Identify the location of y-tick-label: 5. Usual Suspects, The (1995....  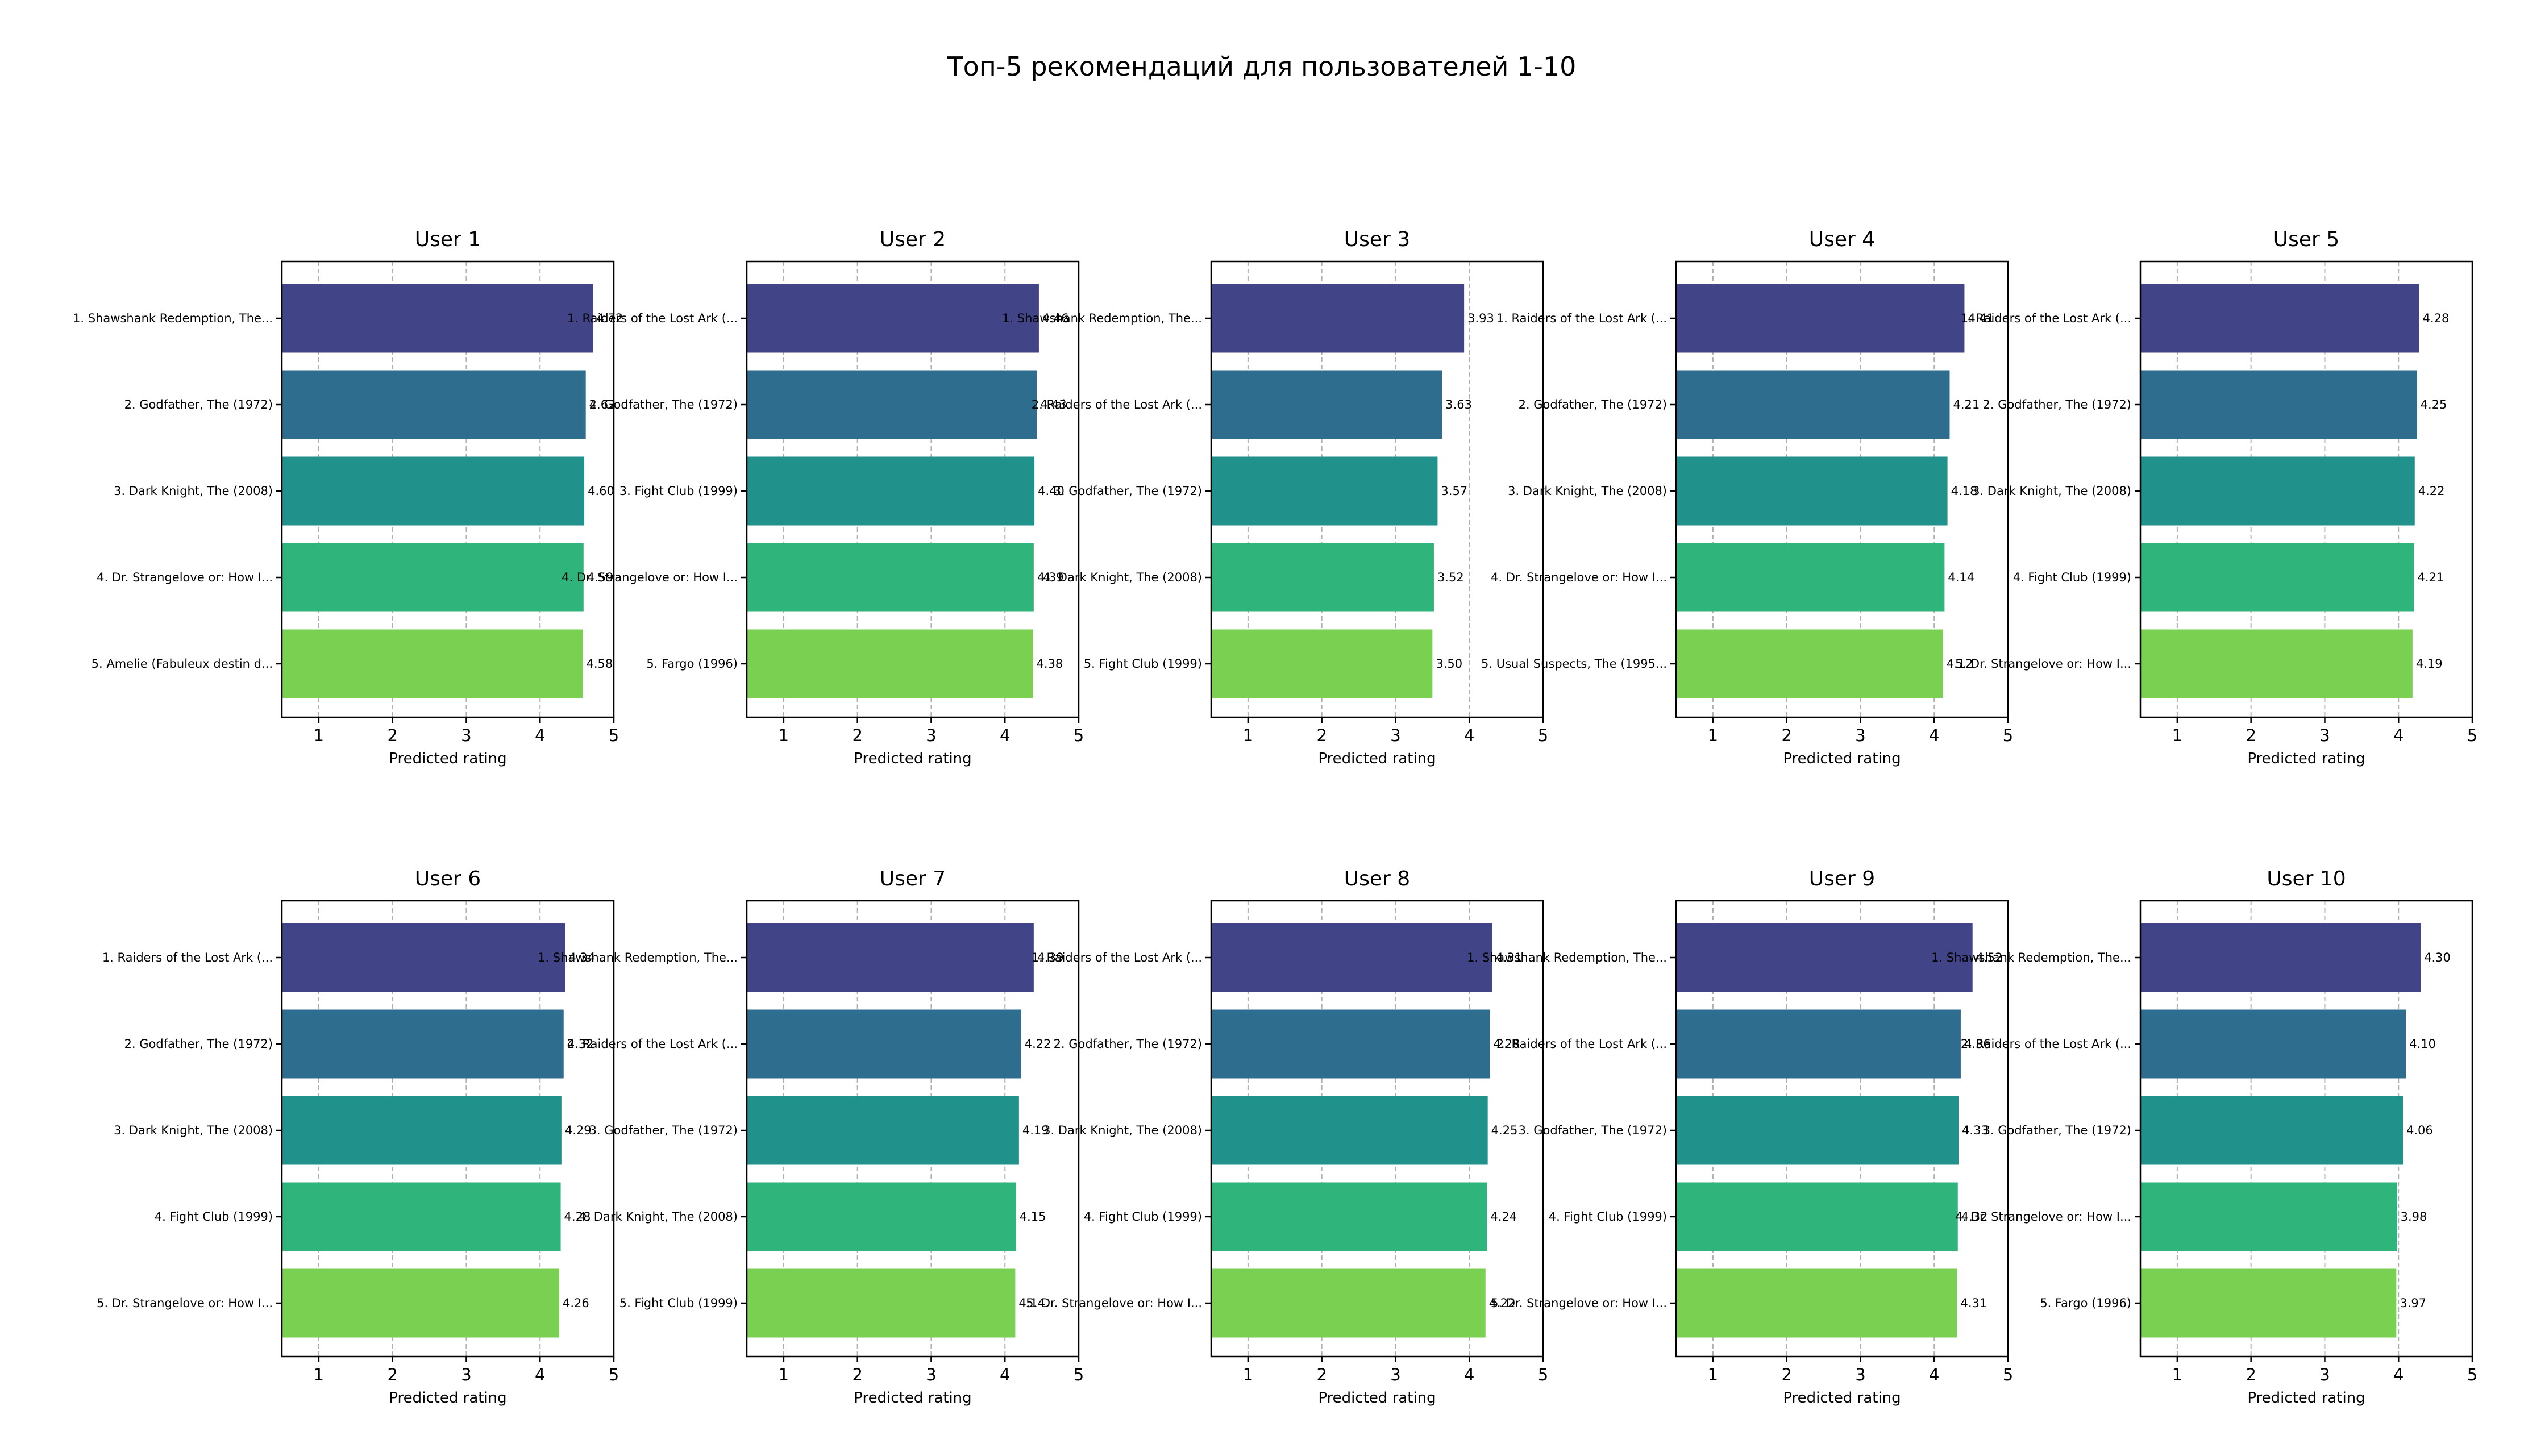
(1574, 664).